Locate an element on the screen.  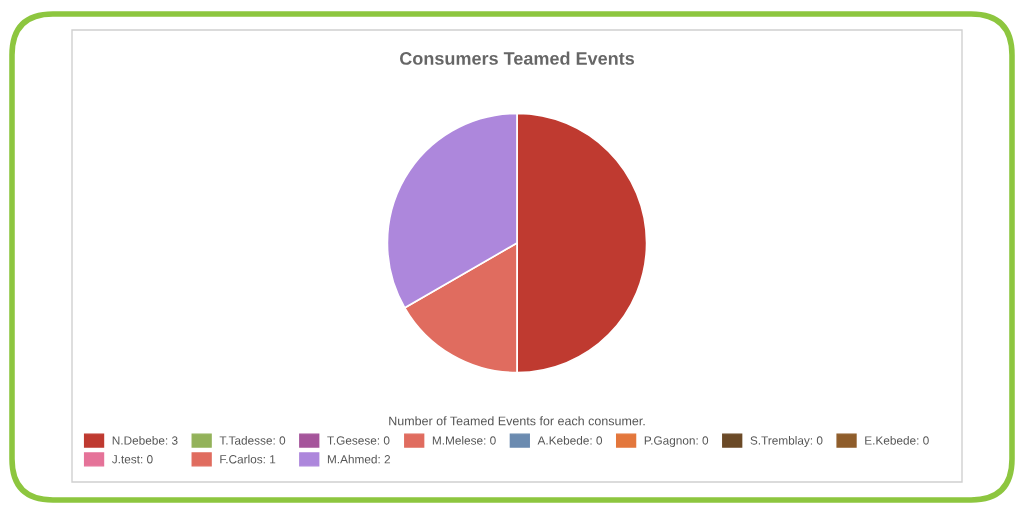
legend-label: S.Tremblay: 0 is located at coordinates (786, 442).